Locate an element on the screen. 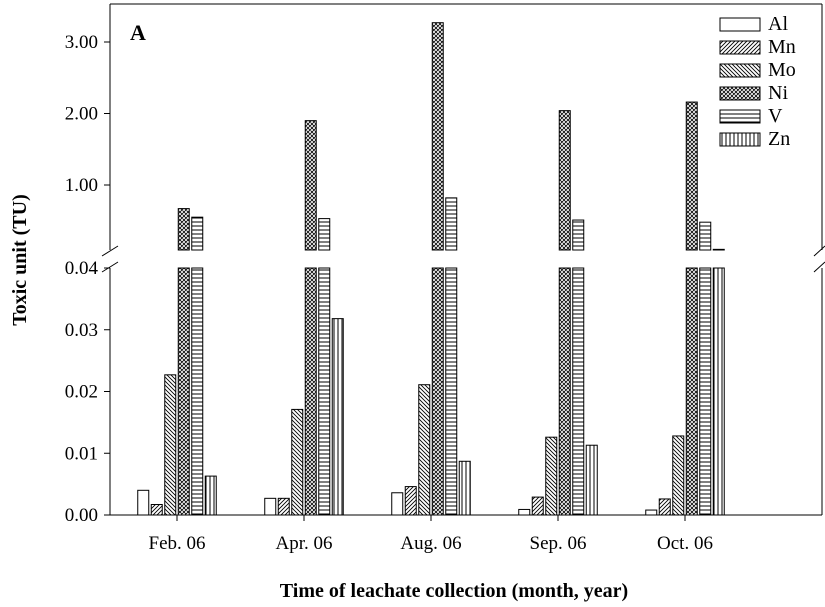 This screenshot has height=607, width=825. bar-v-4-upper is located at coordinates (705, 236).